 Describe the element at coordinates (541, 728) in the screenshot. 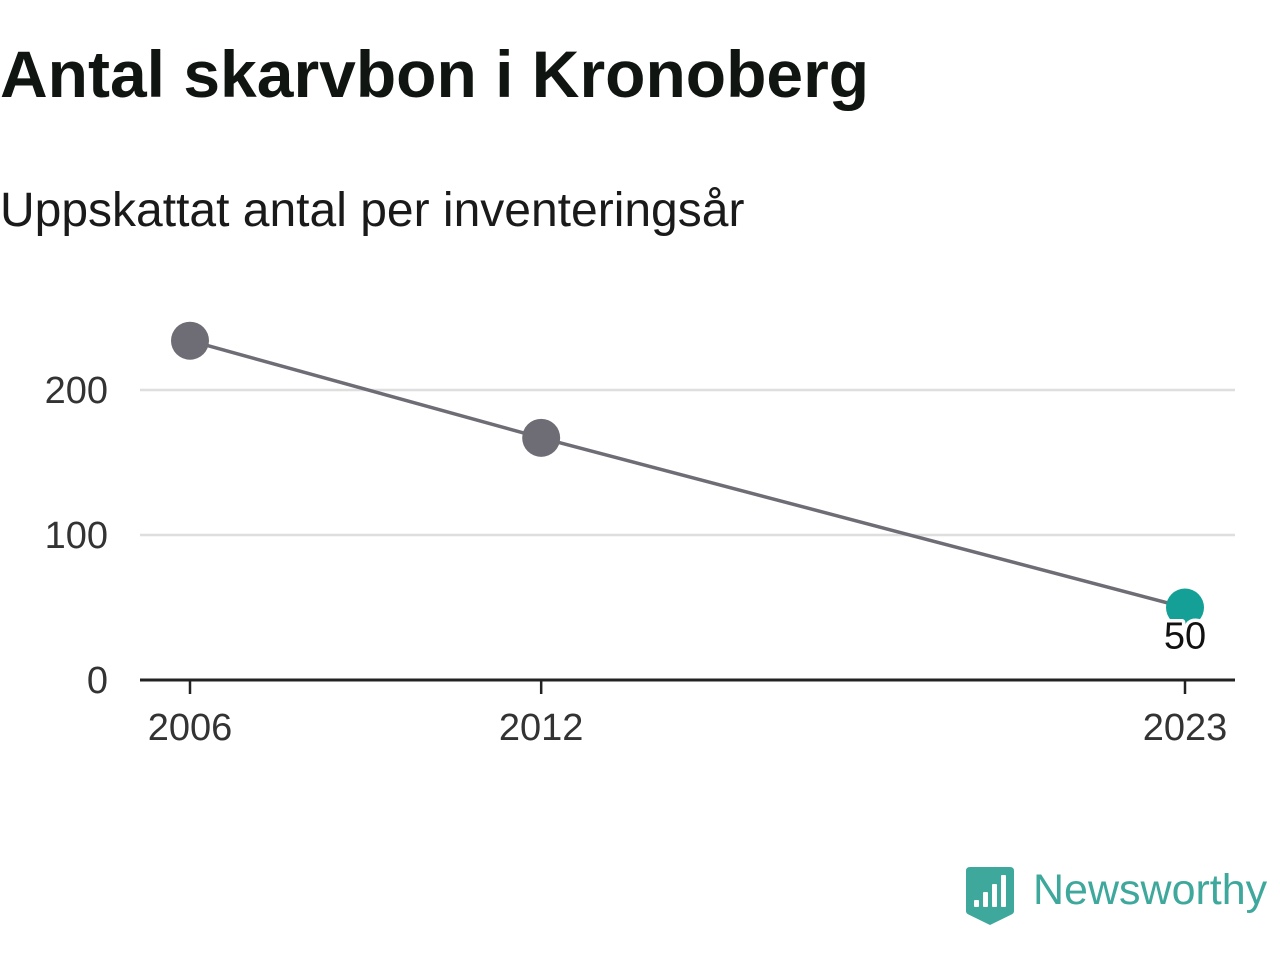

I see `x-tick-label: 2012` at that location.